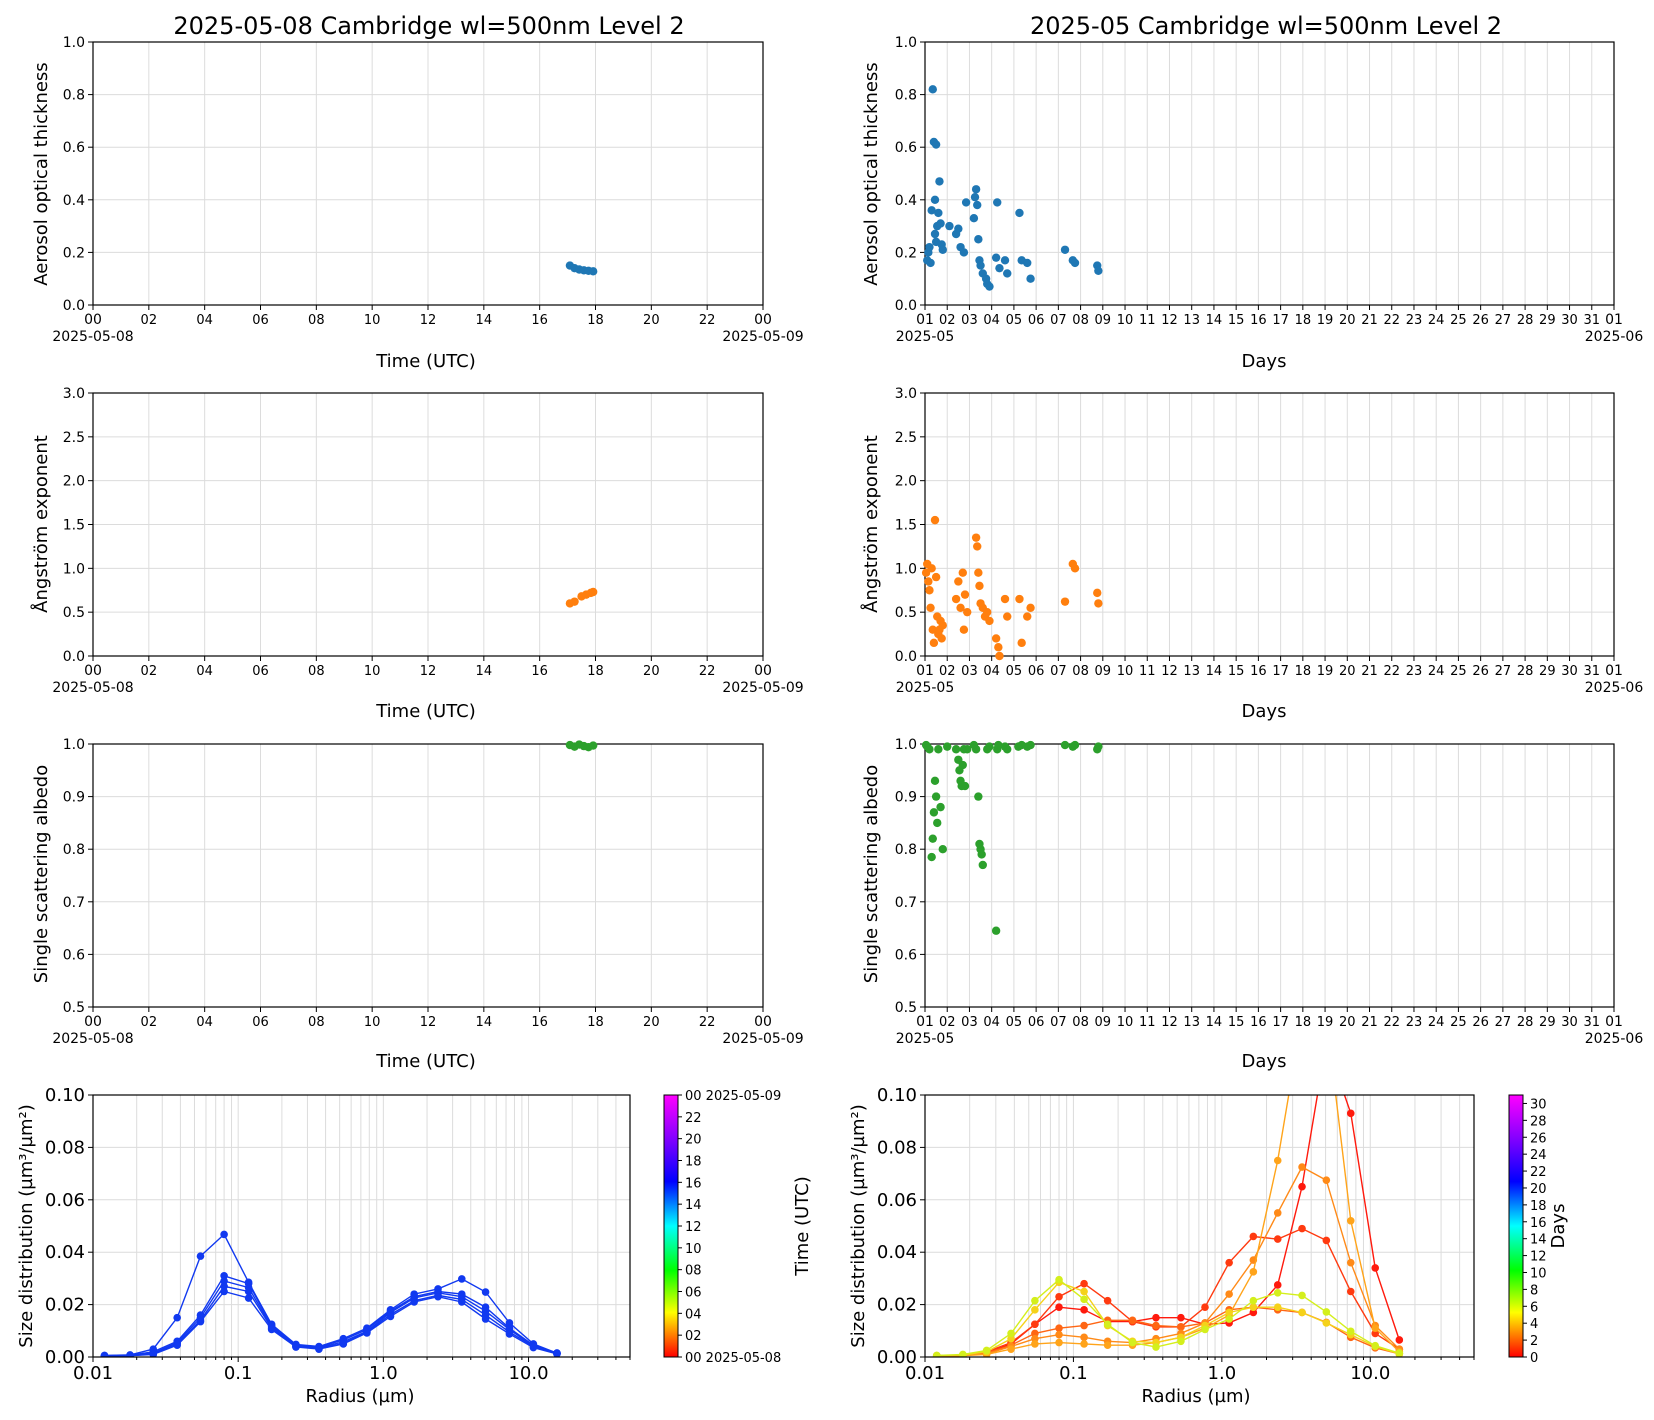  Describe the element at coordinates (1547, 320) in the screenshot. I see `aod-monthly-xtick-label: 29` at that location.